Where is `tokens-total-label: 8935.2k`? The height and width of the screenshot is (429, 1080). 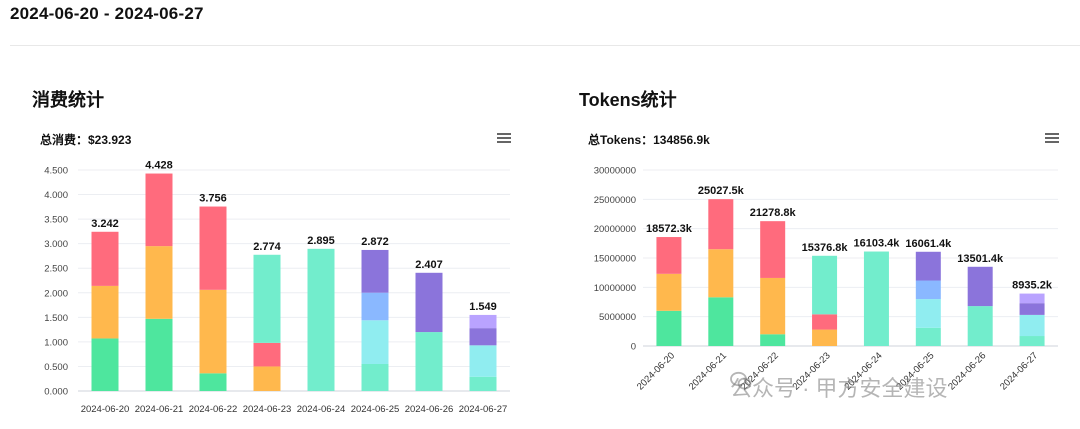 tokens-total-label: 8935.2k is located at coordinates (1032, 286).